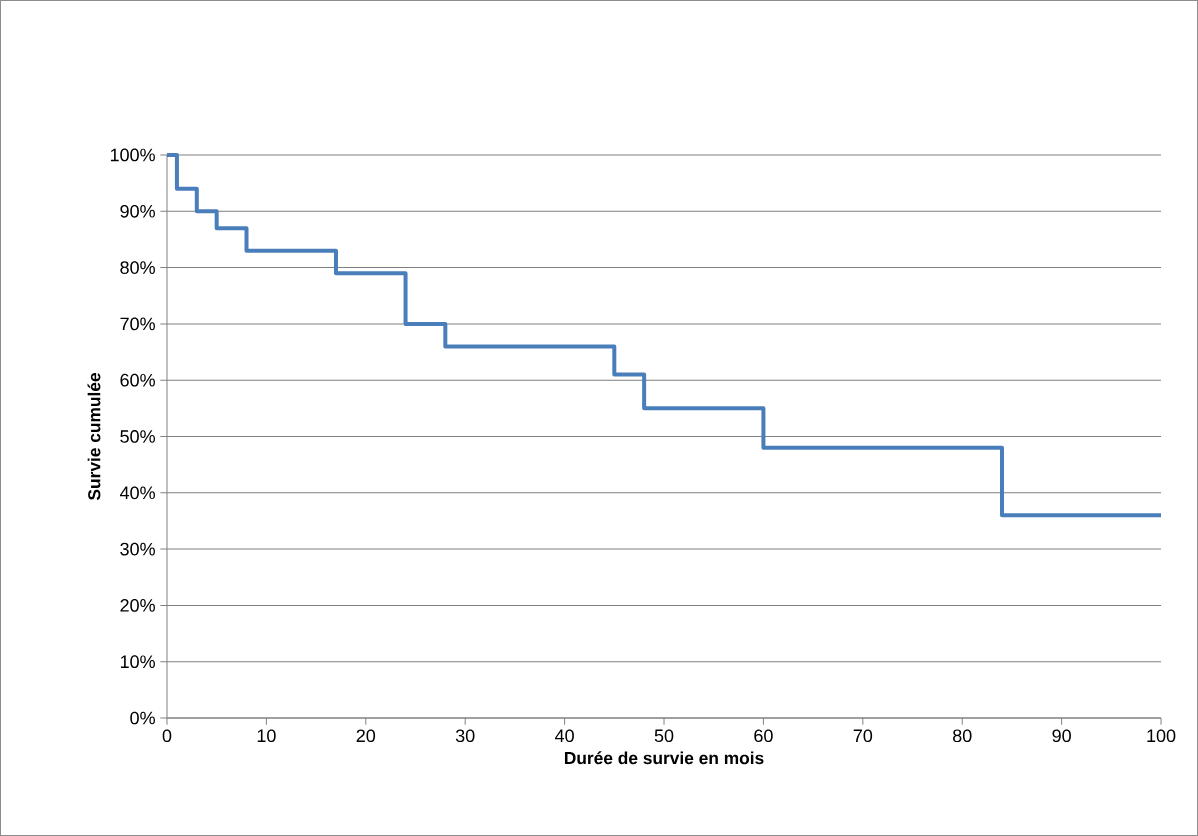 Image resolution: width=1198 pixels, height=836 pixels. I want to click on y-tick-label: 30%, so click(137, 549).